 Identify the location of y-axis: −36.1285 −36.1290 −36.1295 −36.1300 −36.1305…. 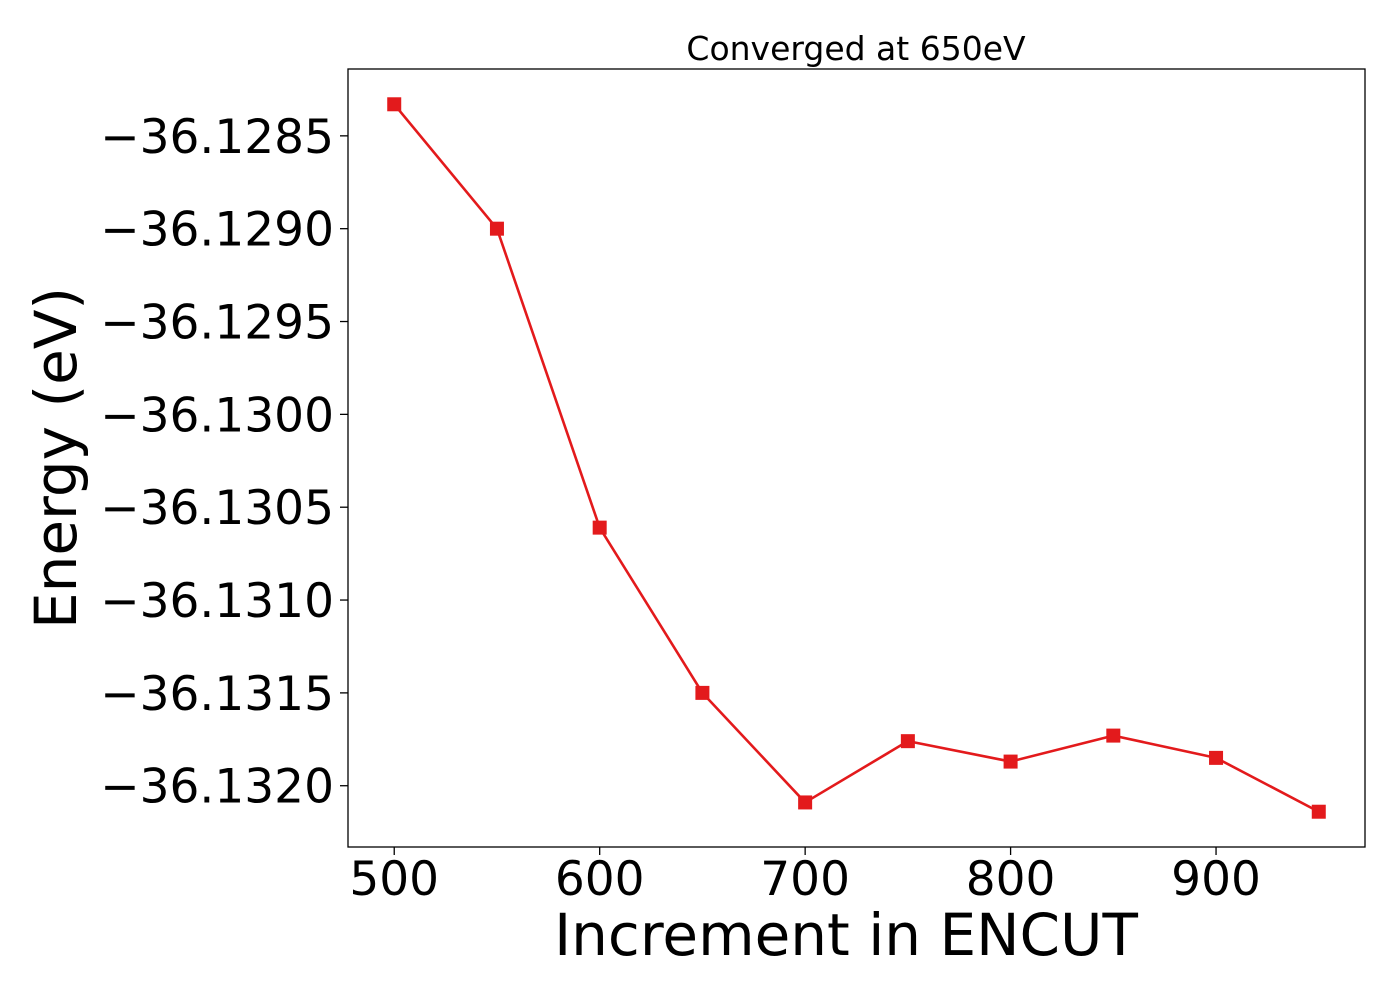
(224, 462).